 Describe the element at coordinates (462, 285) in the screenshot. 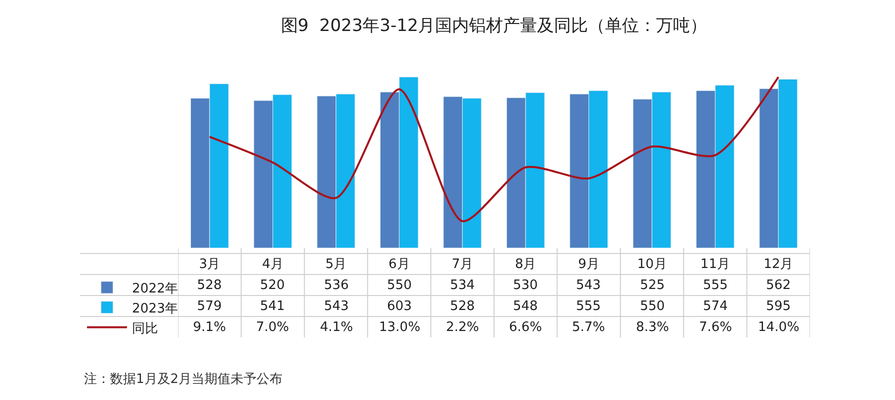

I see `data-label: 534` at that location.